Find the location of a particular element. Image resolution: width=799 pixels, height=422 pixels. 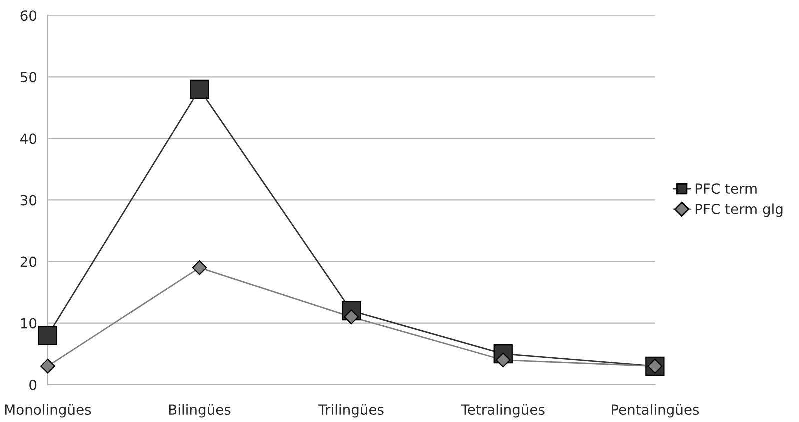

legend-label: PFC term is located at coordinates (726, 189).